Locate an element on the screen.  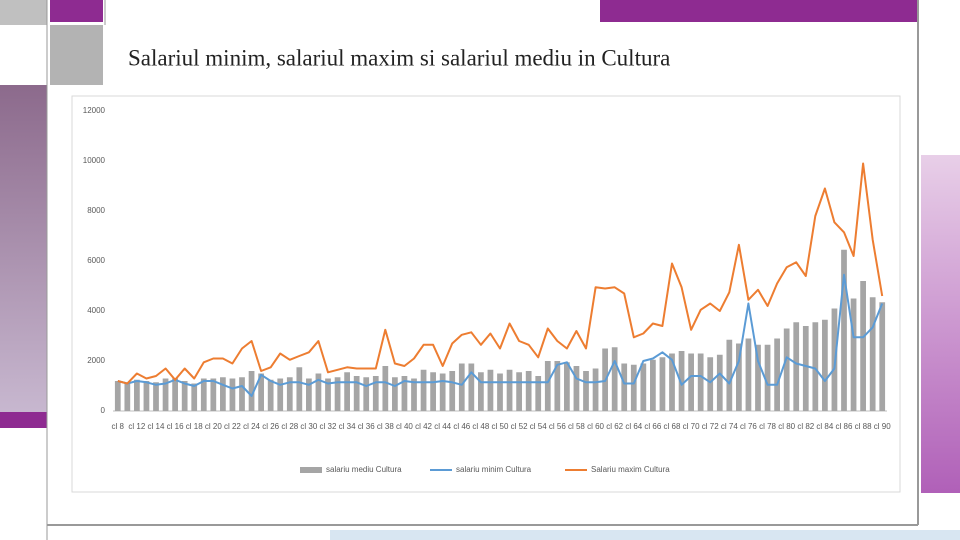
x-tick-label: cl 70 is located at coordinates (691, 426).